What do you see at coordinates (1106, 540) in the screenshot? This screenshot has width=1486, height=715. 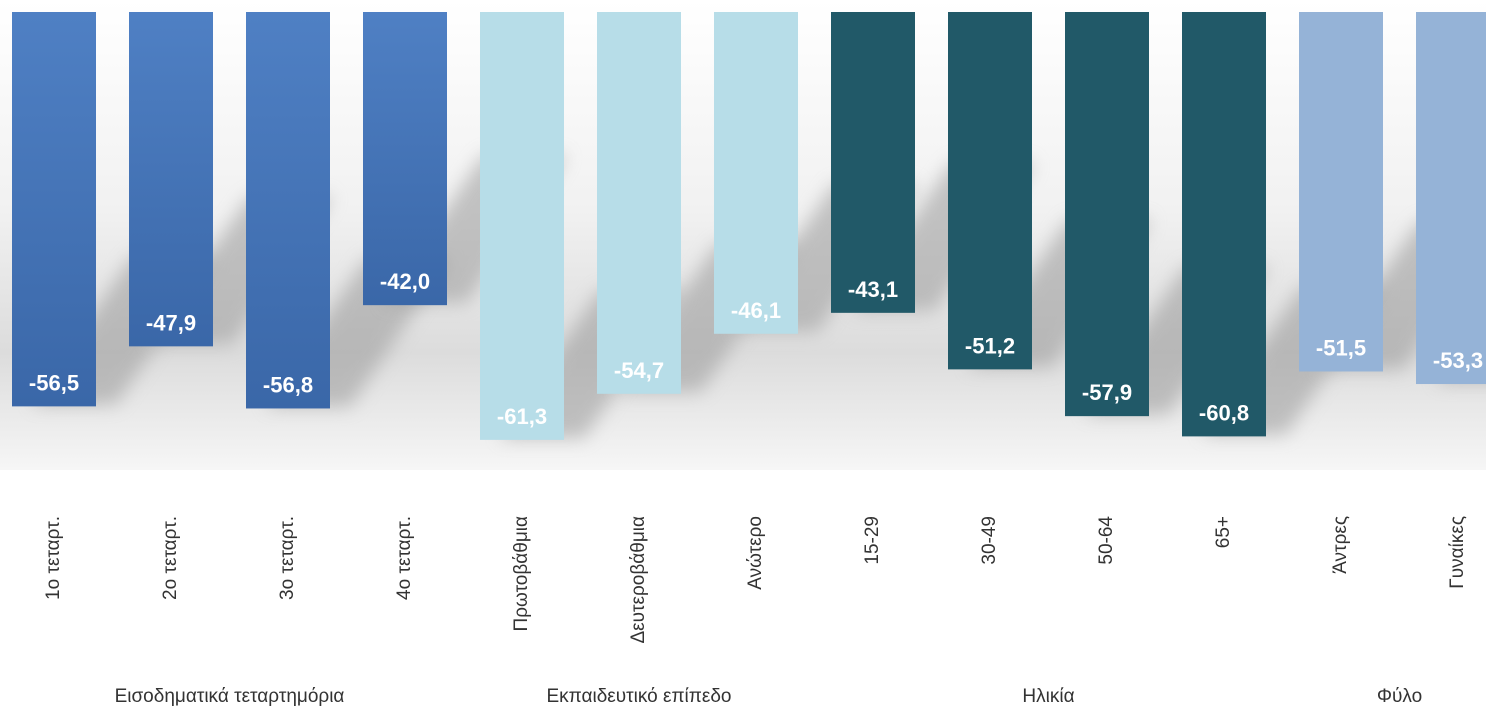 I see `category-label: 50-64` at bounding box center [1106, 540].